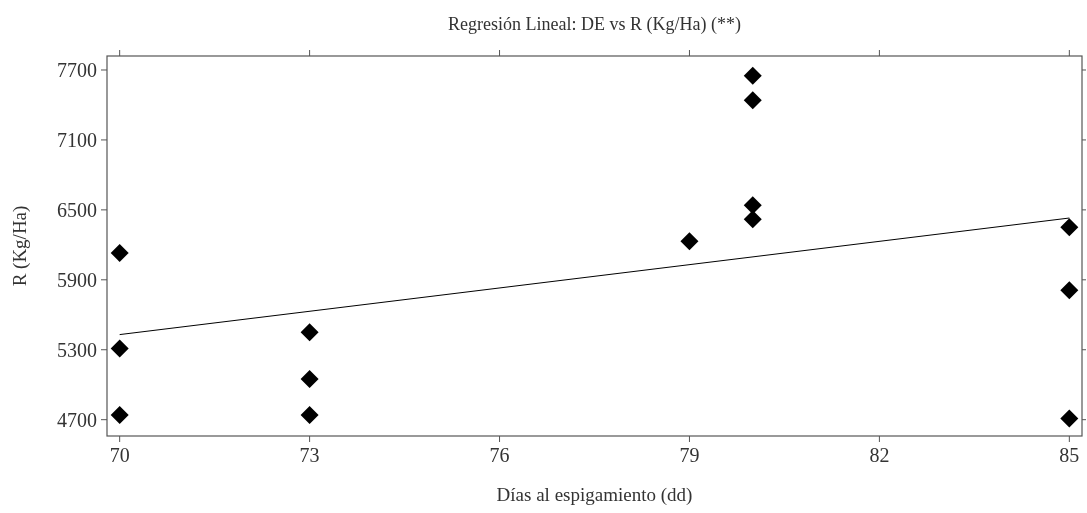 The image size is (1087, 513). Describe the element at coordinates (77, 139) in the screenshot. I see `y-tick-label: 7100` at that location.